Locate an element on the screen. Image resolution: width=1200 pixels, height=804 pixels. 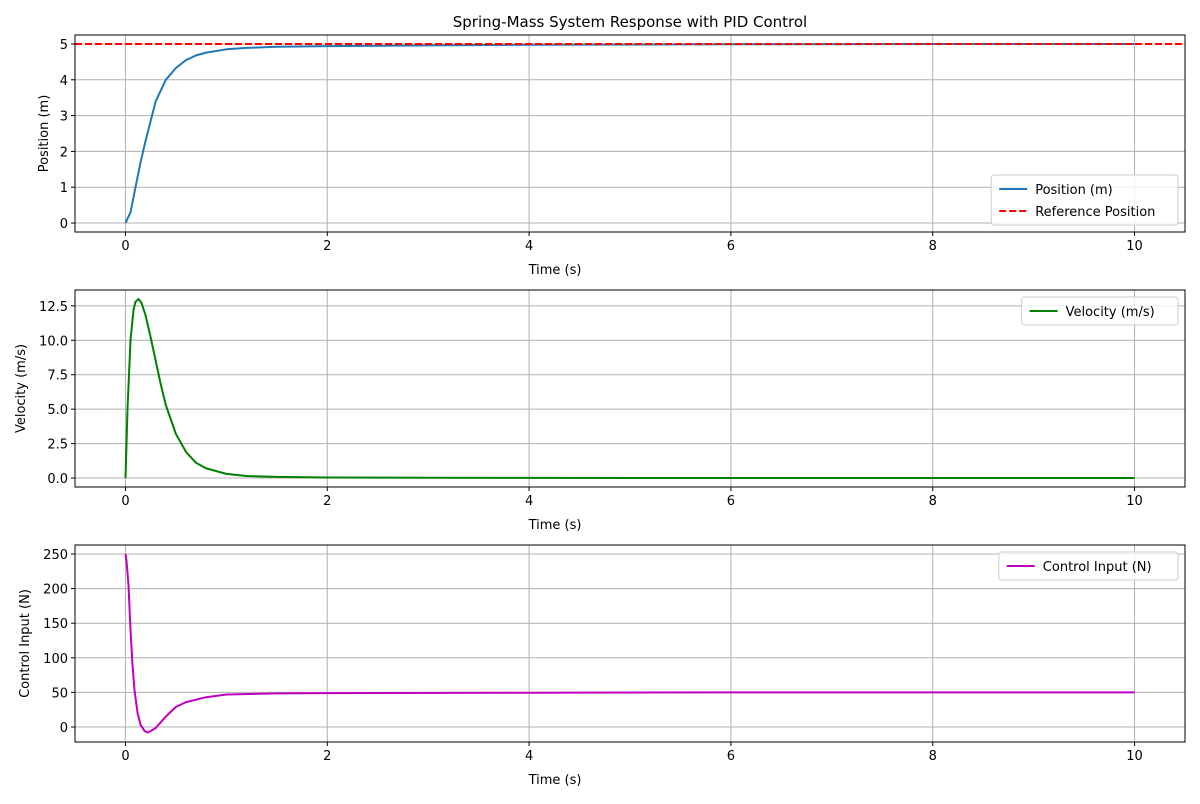
y-axis-label: Position (m) is located at coordinates (44, 134).